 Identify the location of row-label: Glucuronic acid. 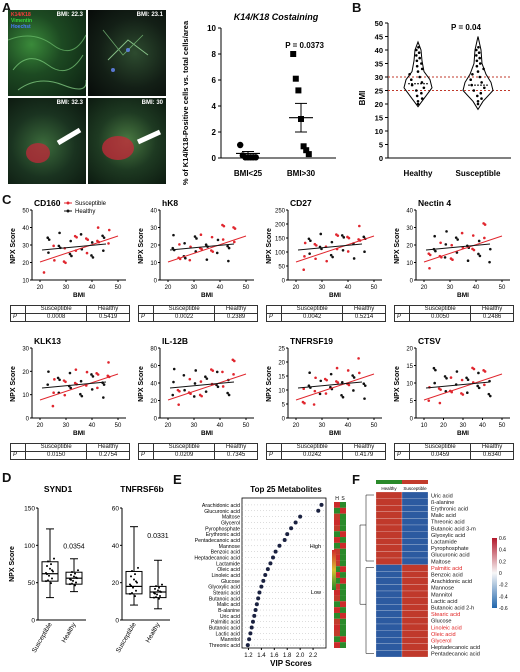
(450, 556).